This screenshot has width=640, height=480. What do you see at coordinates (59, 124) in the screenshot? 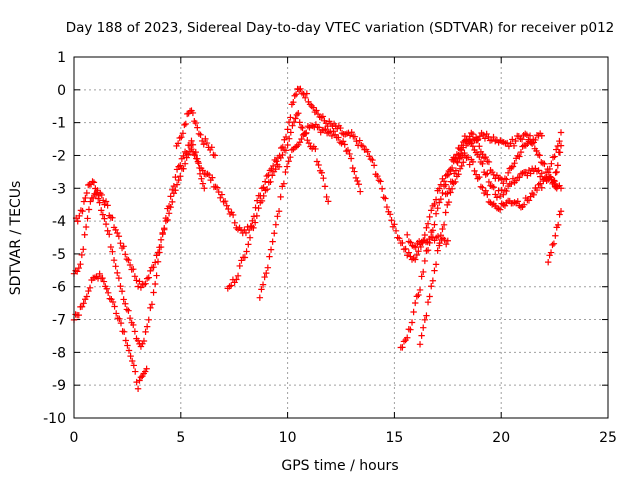
I see `y-tick-label: -1` at bounding box center [59, 124].